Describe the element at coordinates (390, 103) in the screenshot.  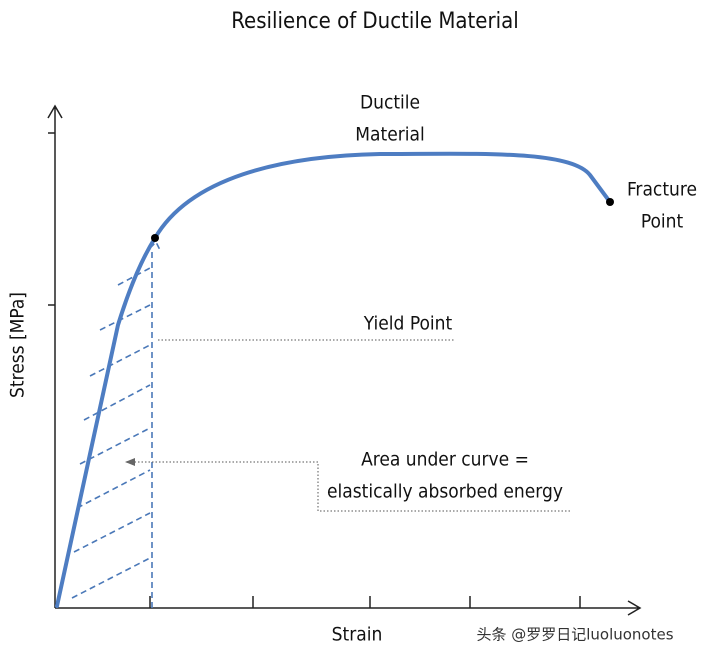
I see `ductile-label: Ductile` at that location.